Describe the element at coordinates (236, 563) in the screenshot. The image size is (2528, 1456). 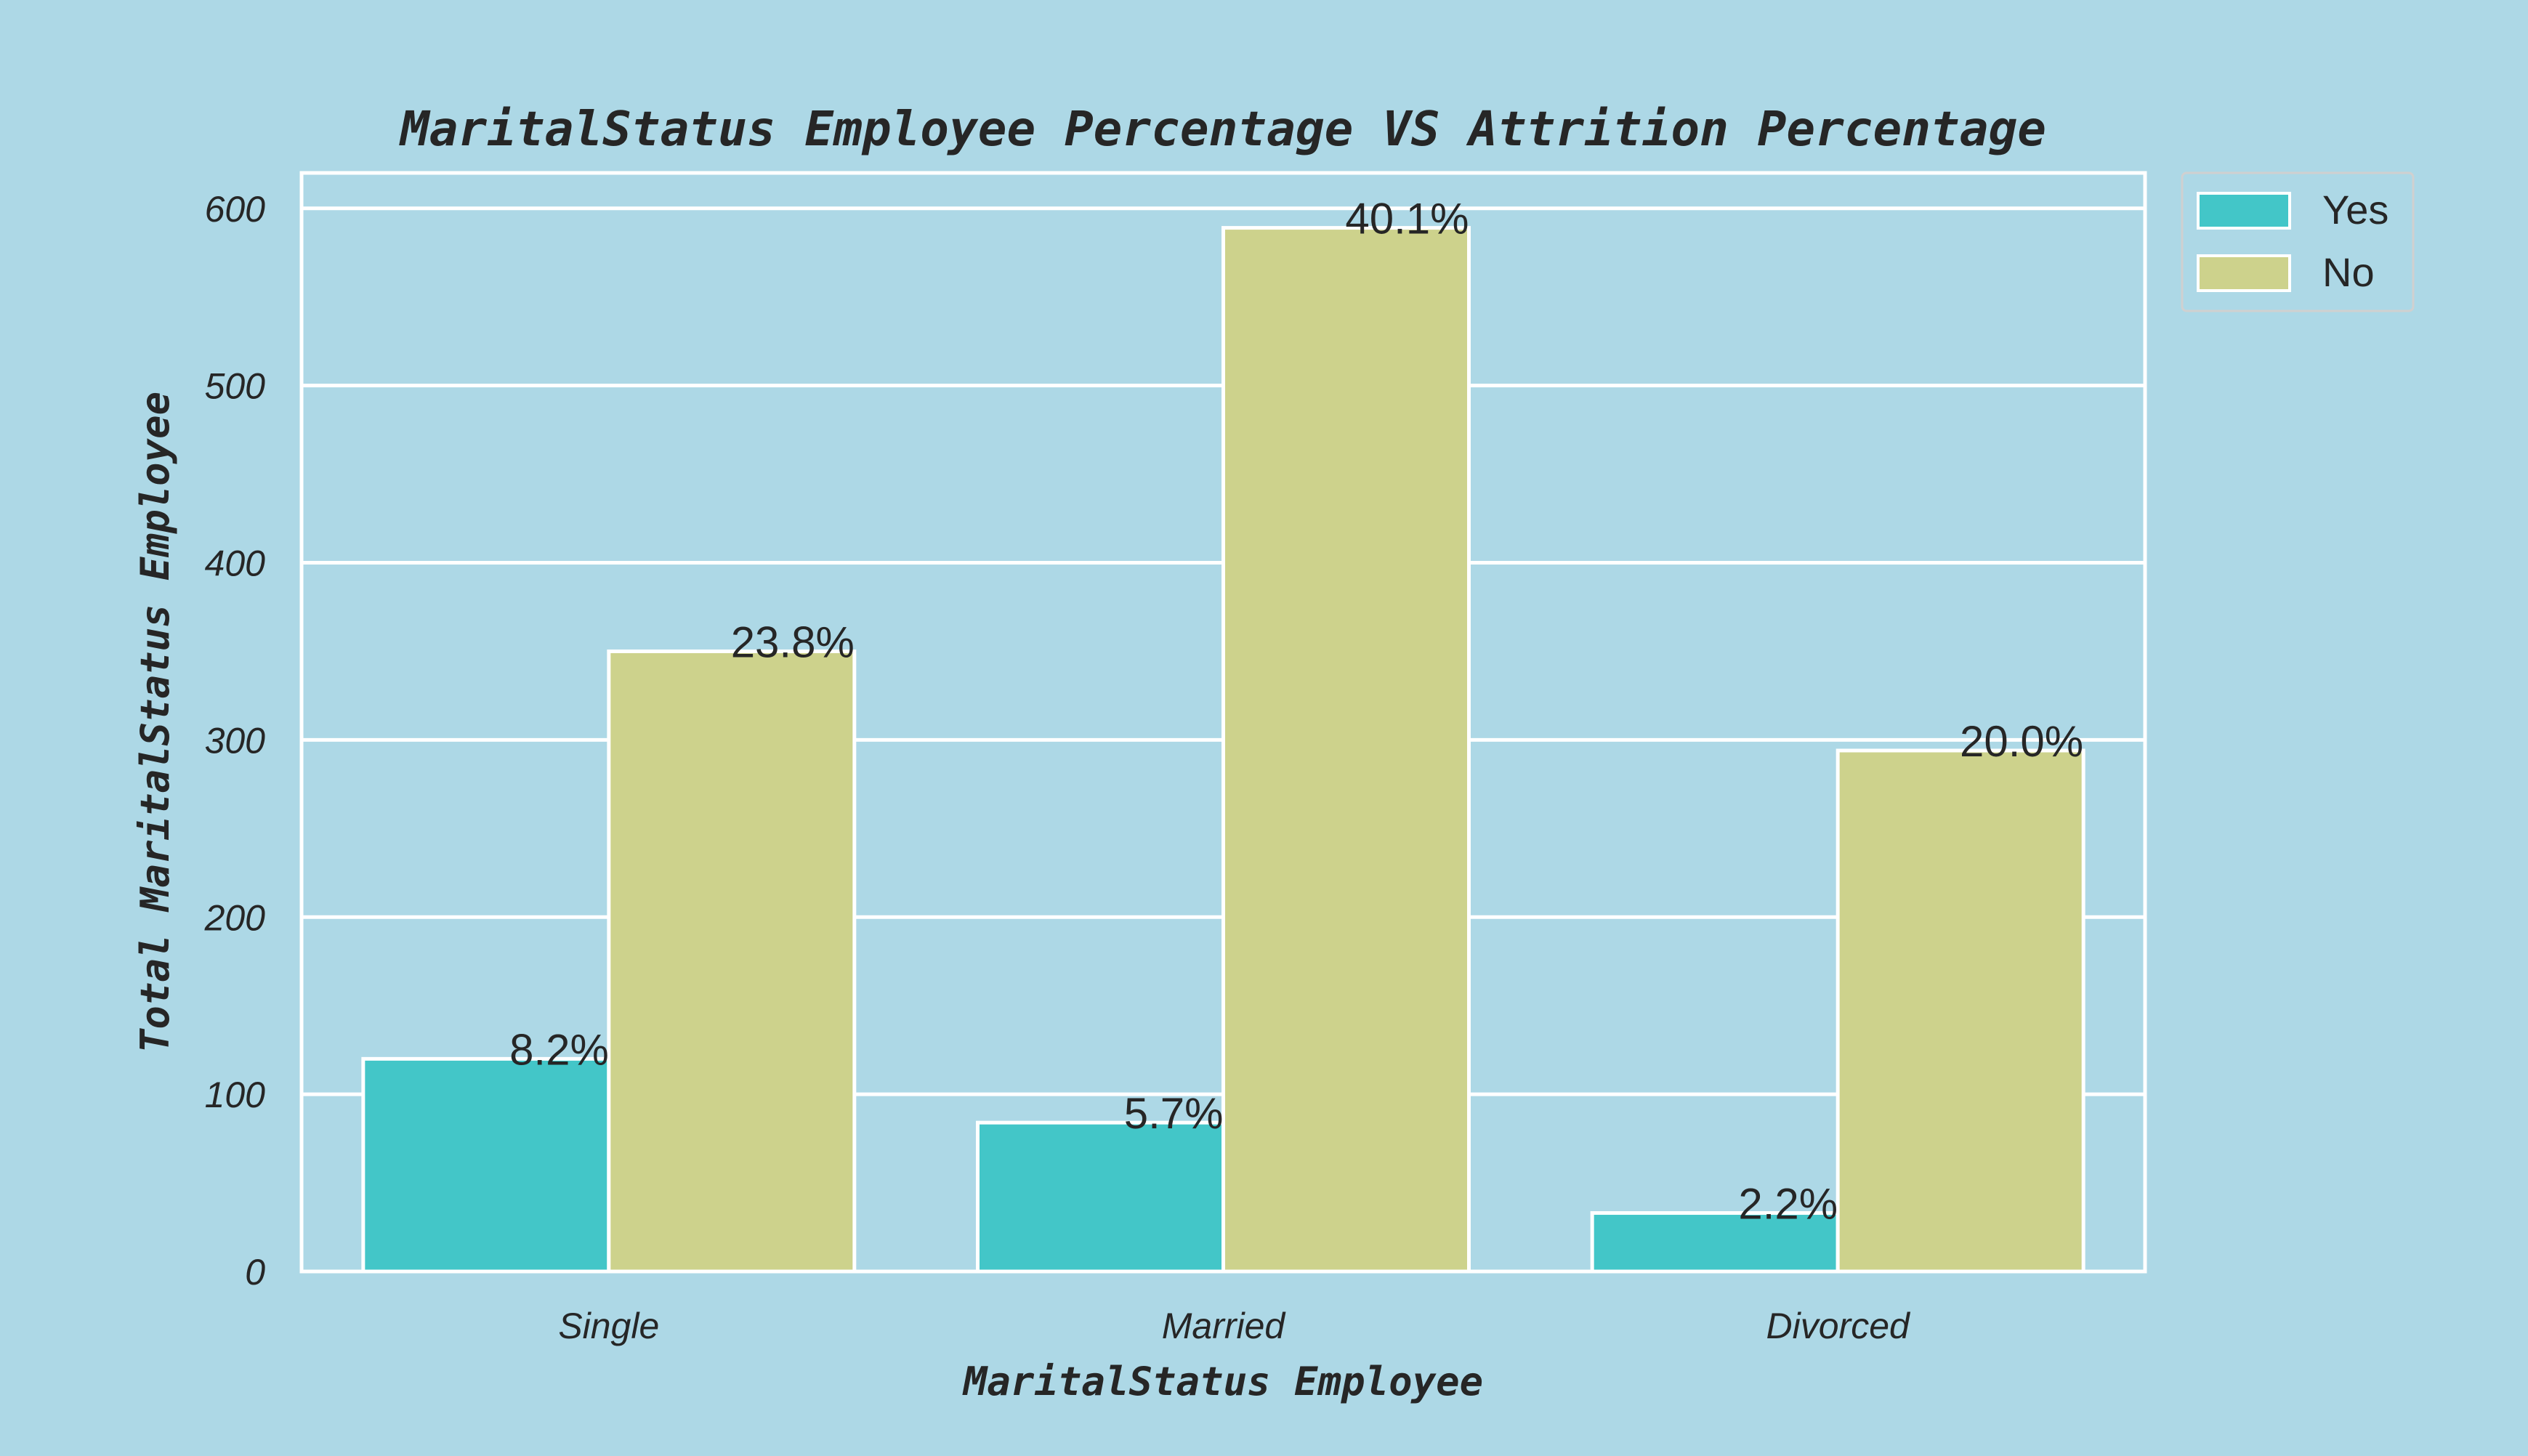
I see `y-tick-label: 400` at that location.